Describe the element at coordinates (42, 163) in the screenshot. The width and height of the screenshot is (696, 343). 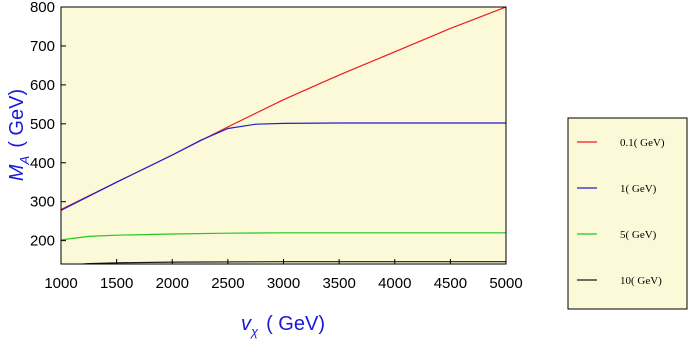
I see `y-tick-label: 400` at that location.